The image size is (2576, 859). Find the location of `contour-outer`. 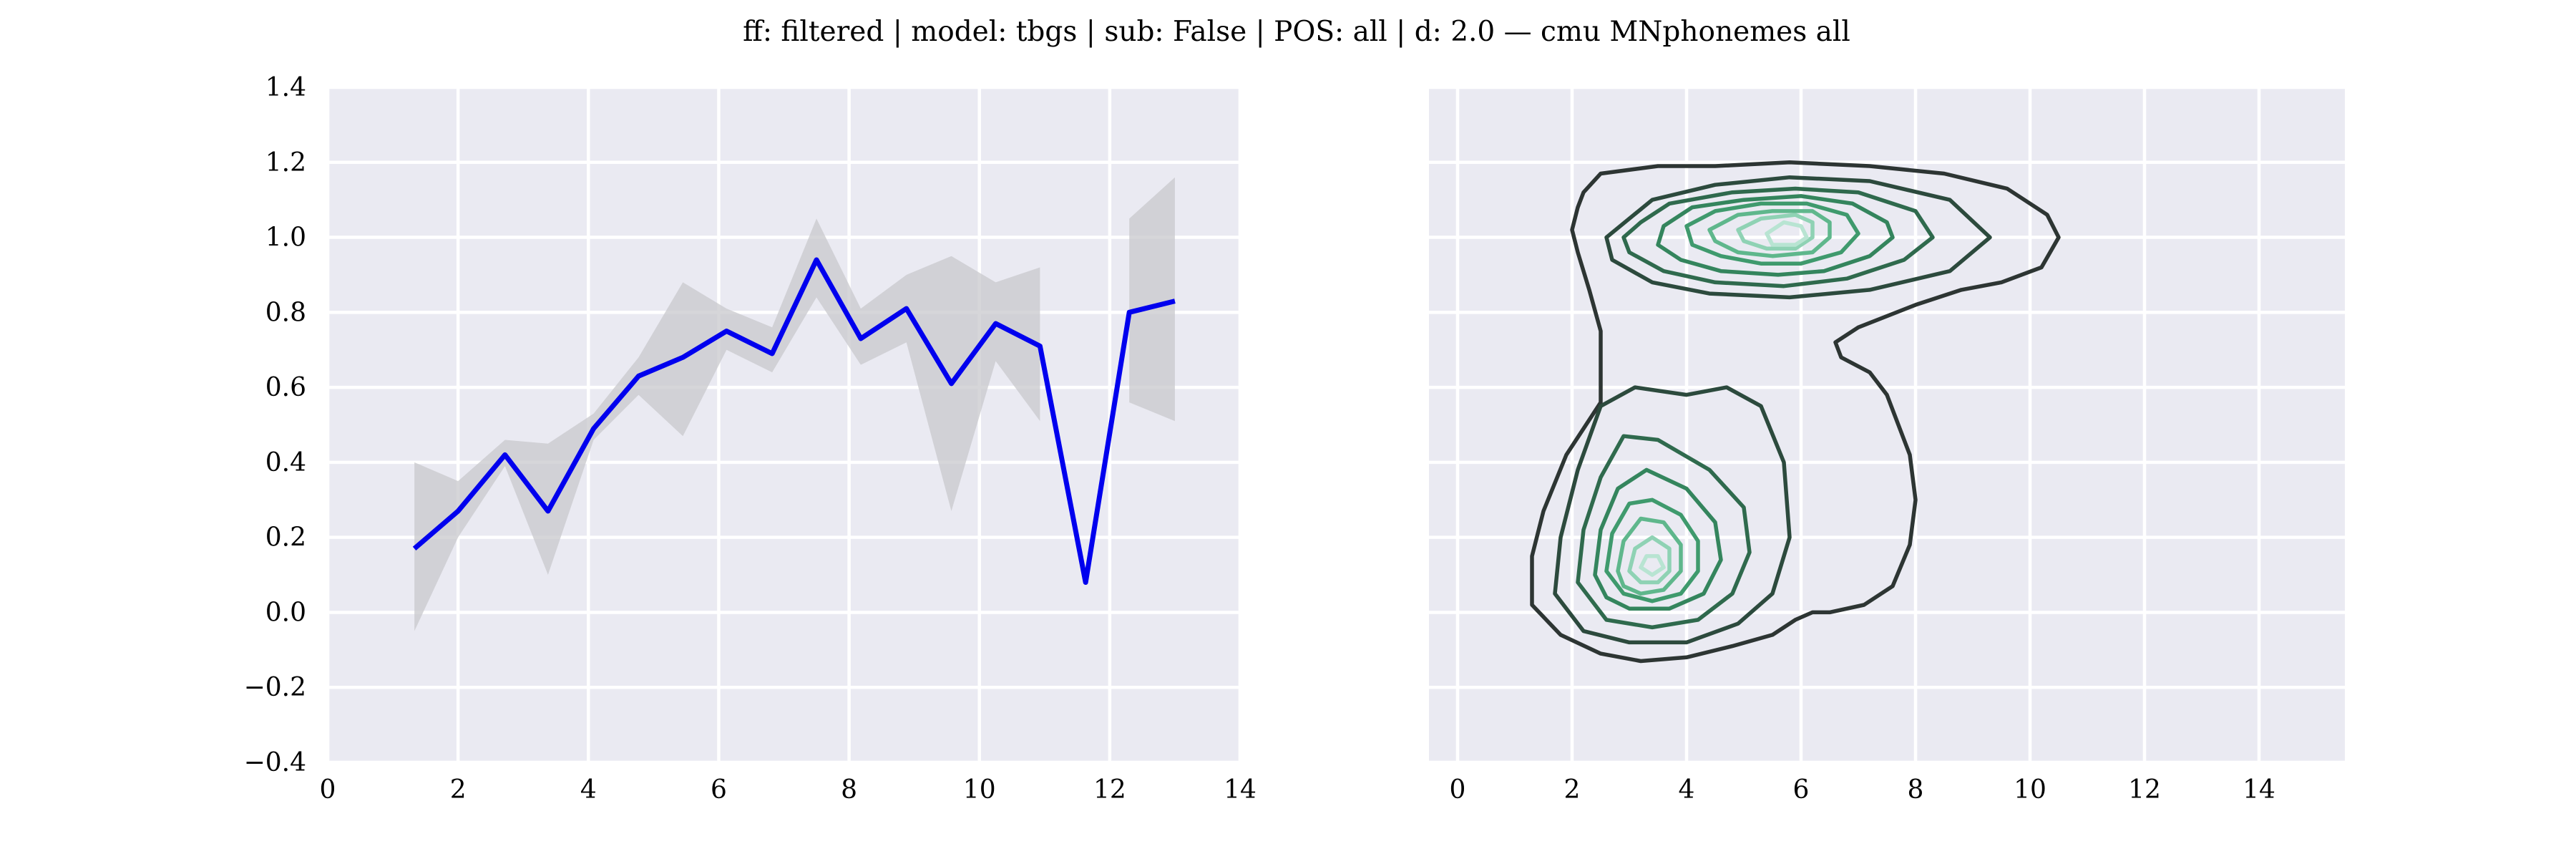

contour-outer is located at coordinates (1796, 412).